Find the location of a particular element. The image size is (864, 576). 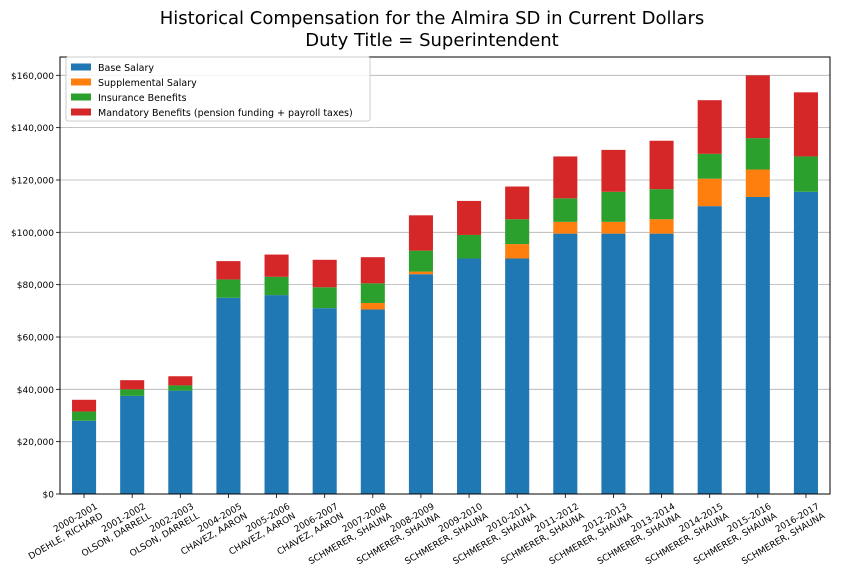

y-tick-label: $100,000 is located at coordinates (32, 234).